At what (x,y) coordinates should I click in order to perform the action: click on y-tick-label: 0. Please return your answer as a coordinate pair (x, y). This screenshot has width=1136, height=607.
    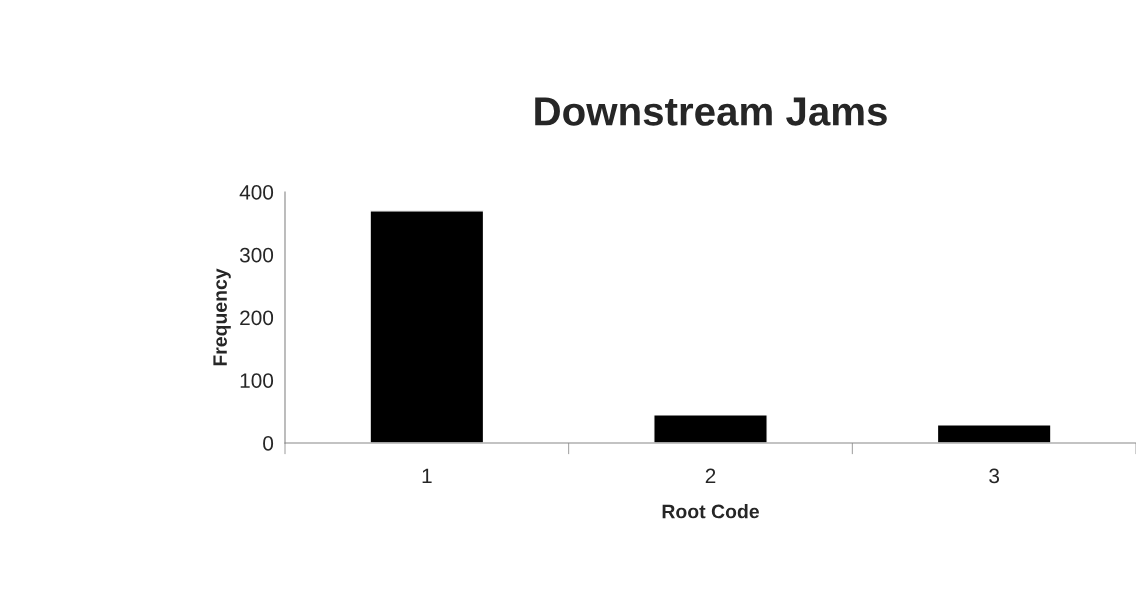
    Looking at the image, I should click on (268, 443).